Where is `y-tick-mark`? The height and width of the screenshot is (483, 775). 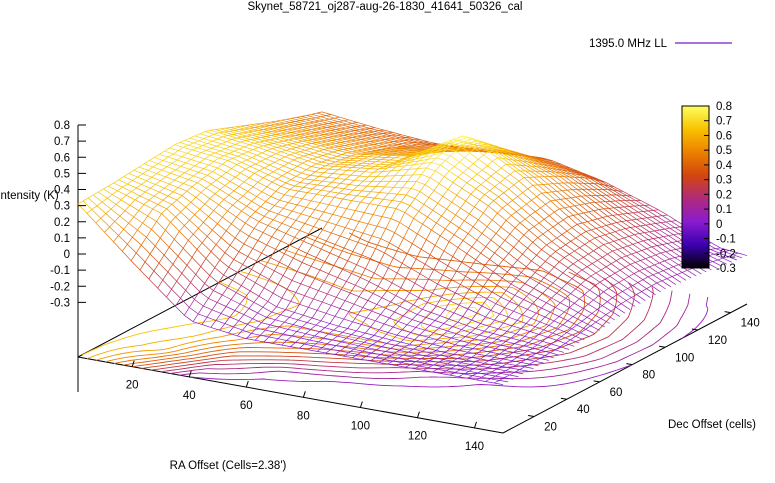
y-tick-mark is located at coordinates (662, 346).